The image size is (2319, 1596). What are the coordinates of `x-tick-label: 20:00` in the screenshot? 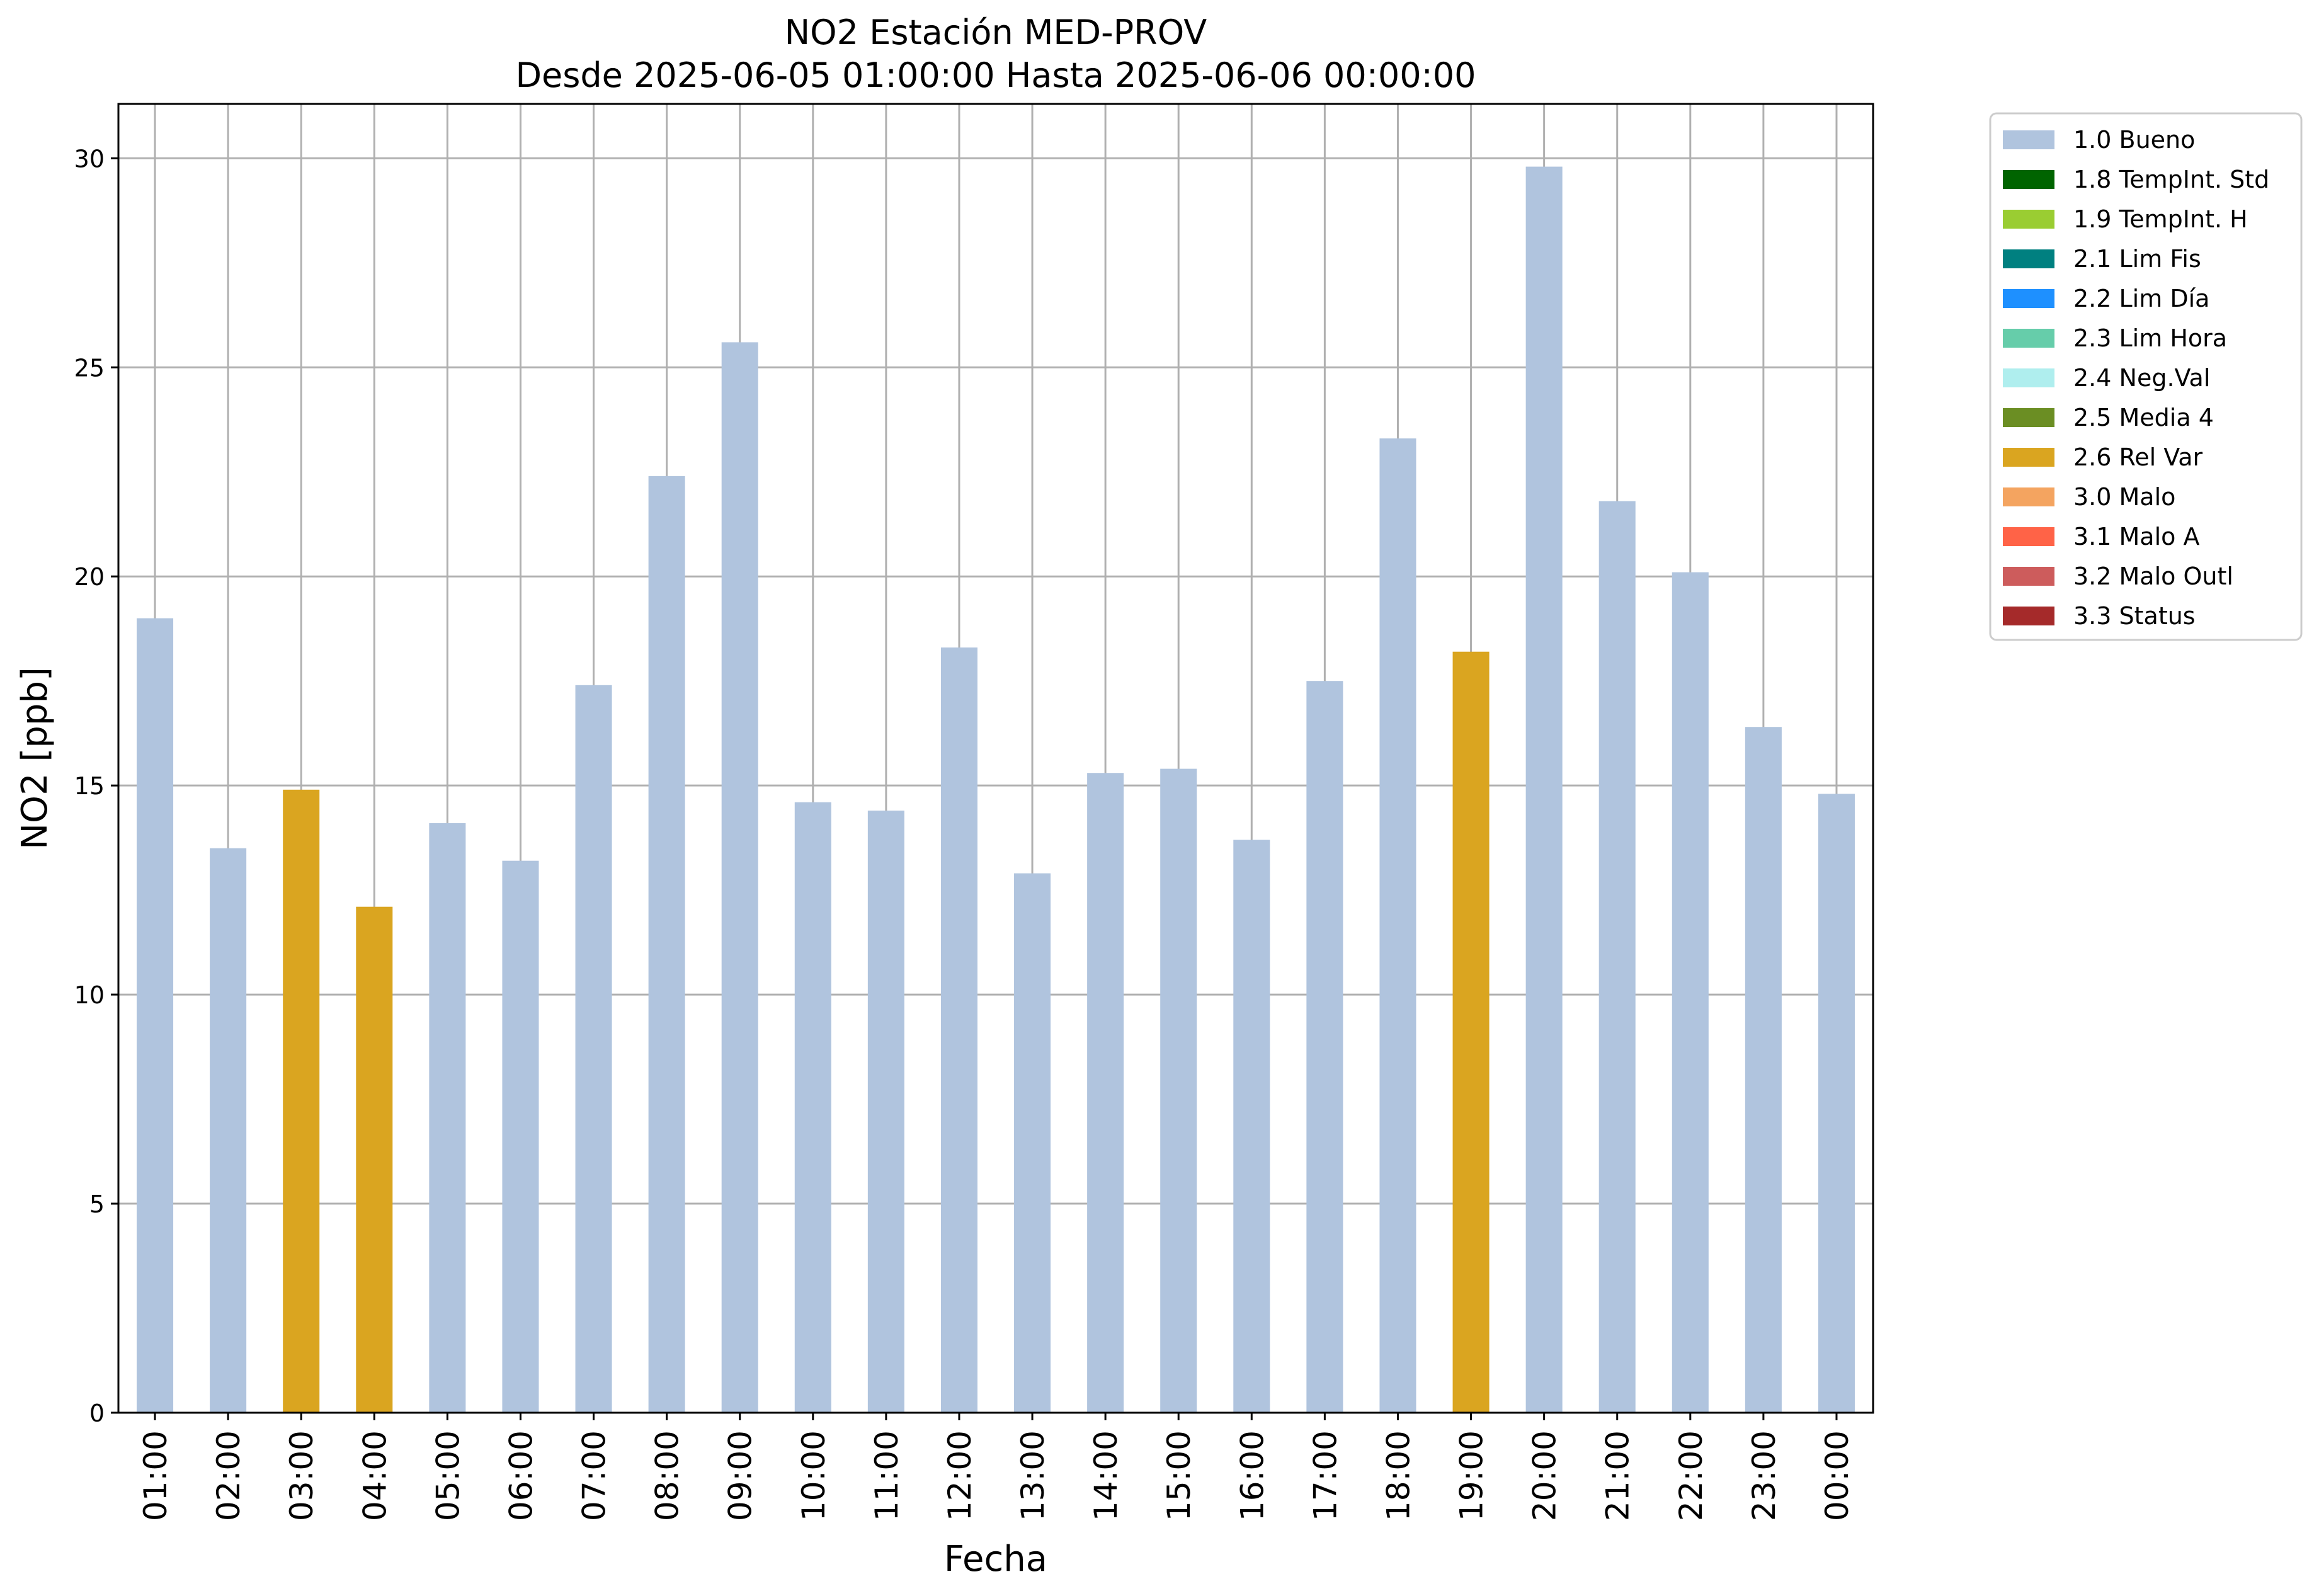 It's located at (1545, 1475).